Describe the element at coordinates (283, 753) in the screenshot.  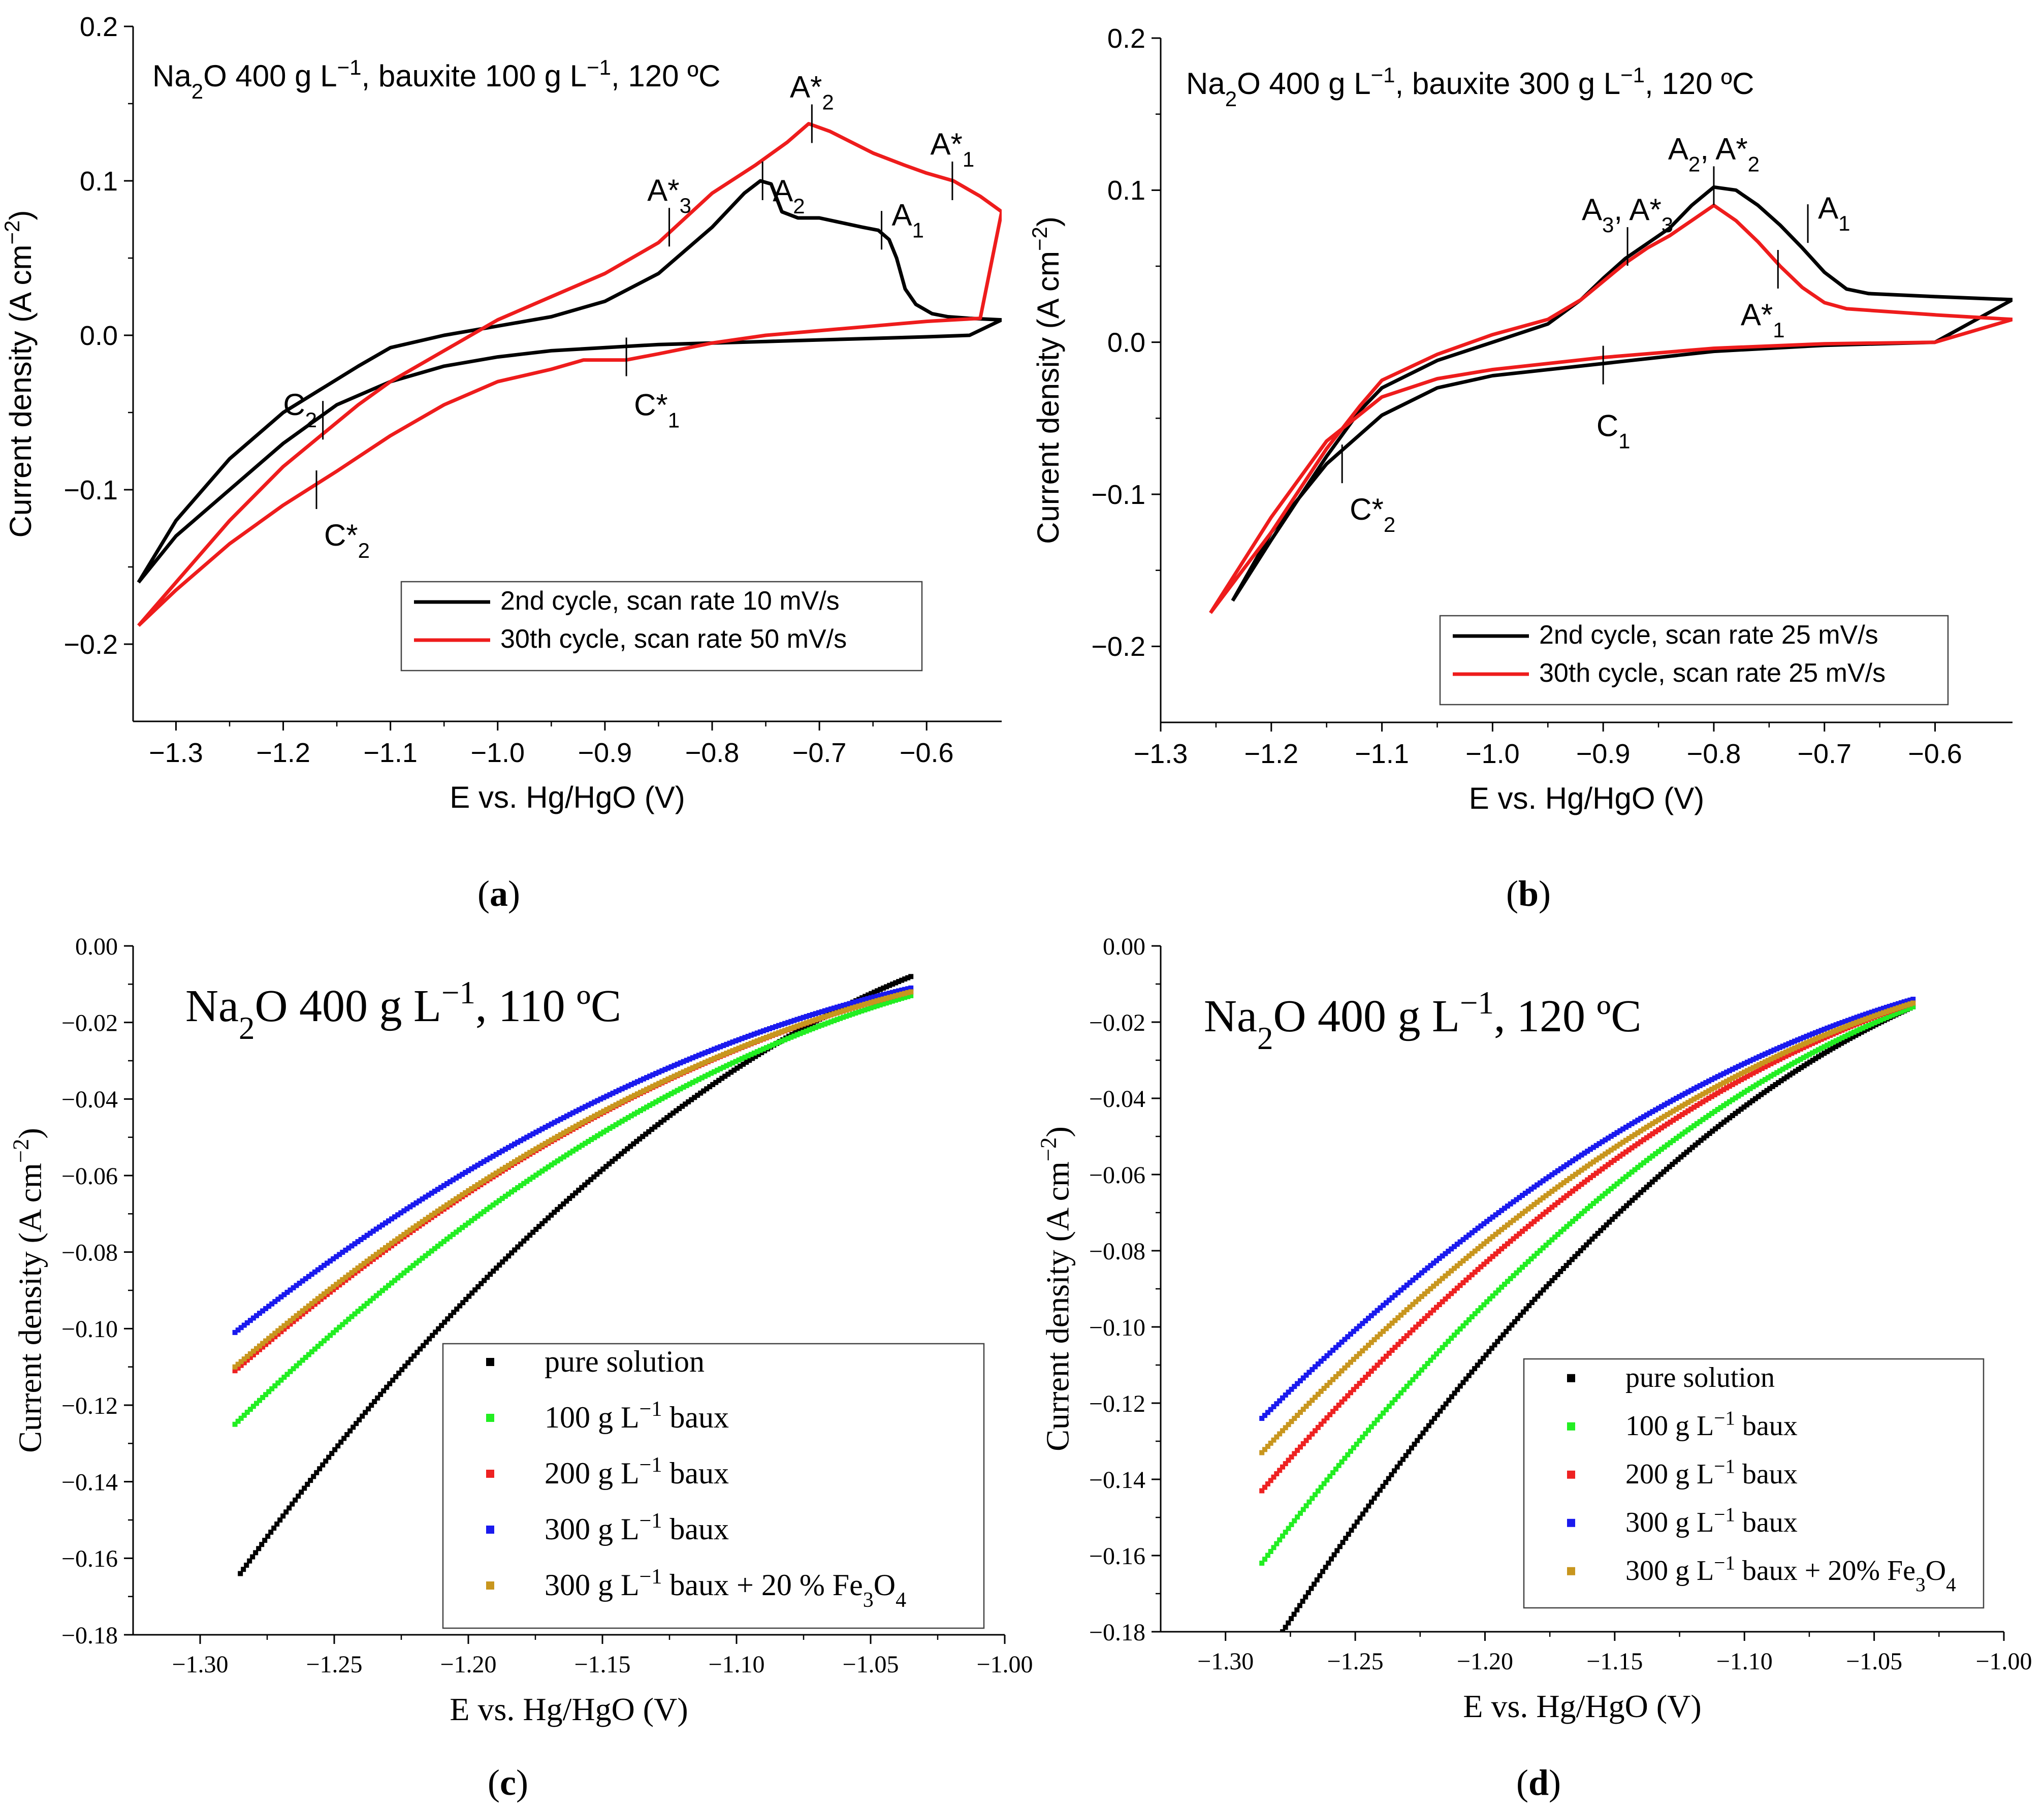
I see `x-tick-label: −1.2` at that location.